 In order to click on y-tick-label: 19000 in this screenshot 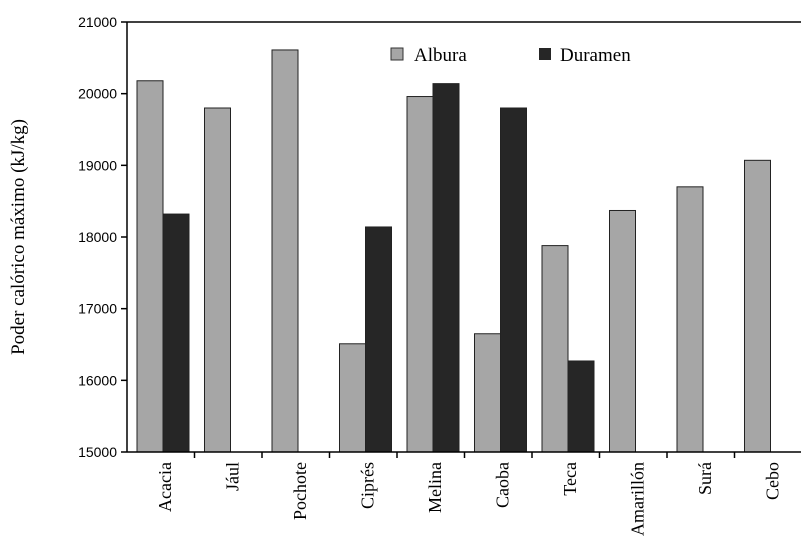, I will do `click(97, 165)`.